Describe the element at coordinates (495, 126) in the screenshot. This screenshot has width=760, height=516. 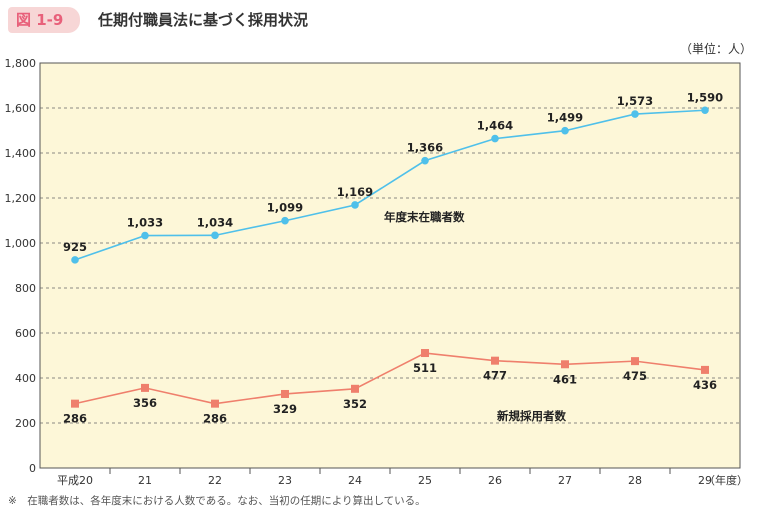
I see `data-label: 1,464` at that location.